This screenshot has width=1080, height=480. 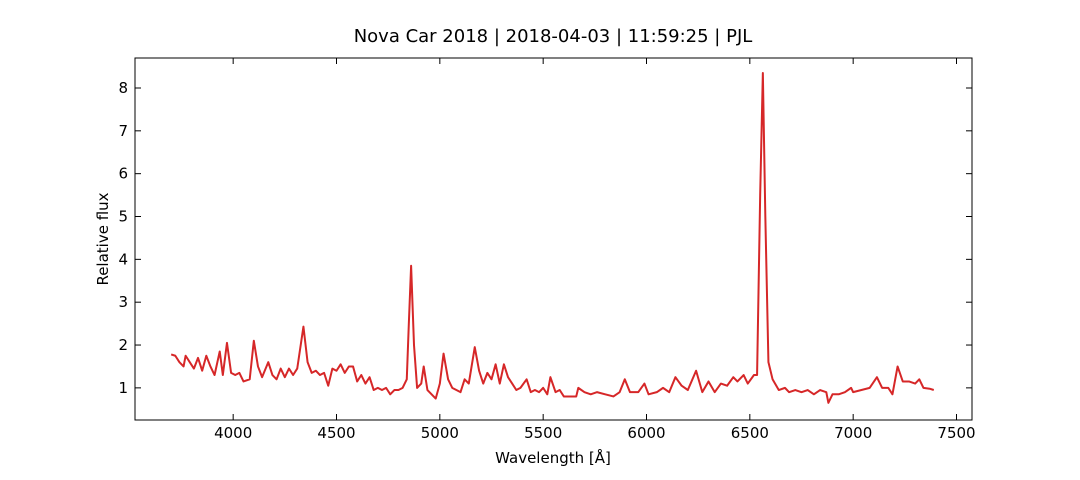 What do you see at coordinates (853, 433) in the screenshot?
I see `x-tick-label: 7000` at bounding box center [853, 433].